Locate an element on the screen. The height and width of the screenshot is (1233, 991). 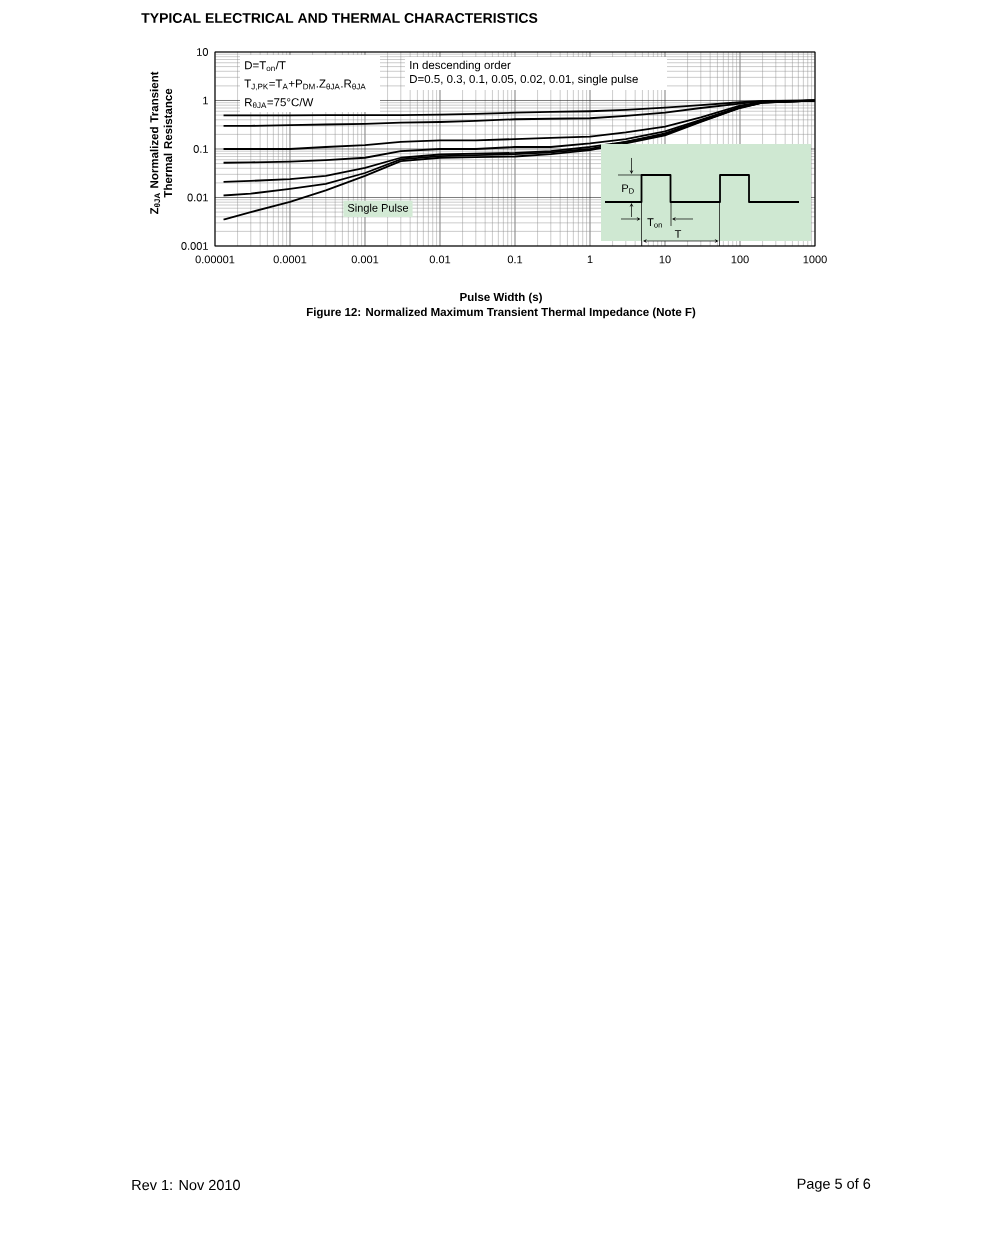
x-tick-label: 0.0001 is located at coordinates (290, 259).